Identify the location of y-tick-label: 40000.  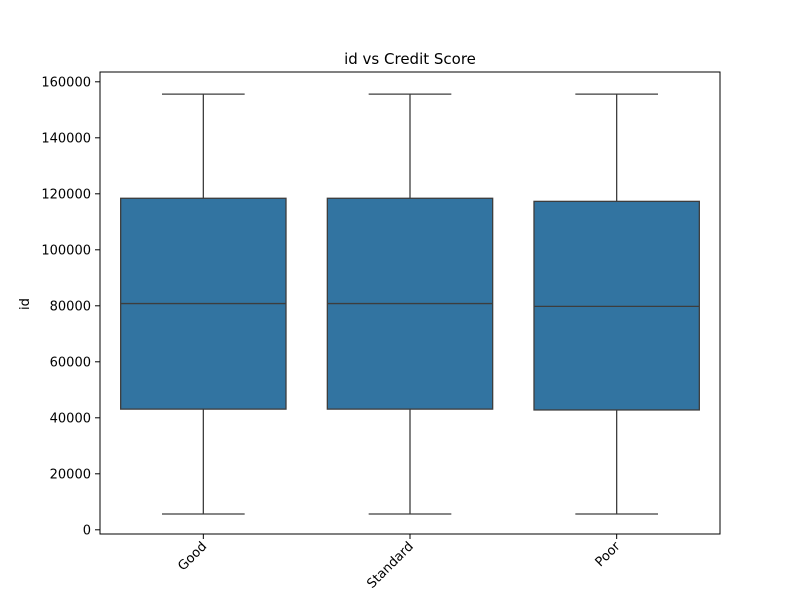
(70, 418).